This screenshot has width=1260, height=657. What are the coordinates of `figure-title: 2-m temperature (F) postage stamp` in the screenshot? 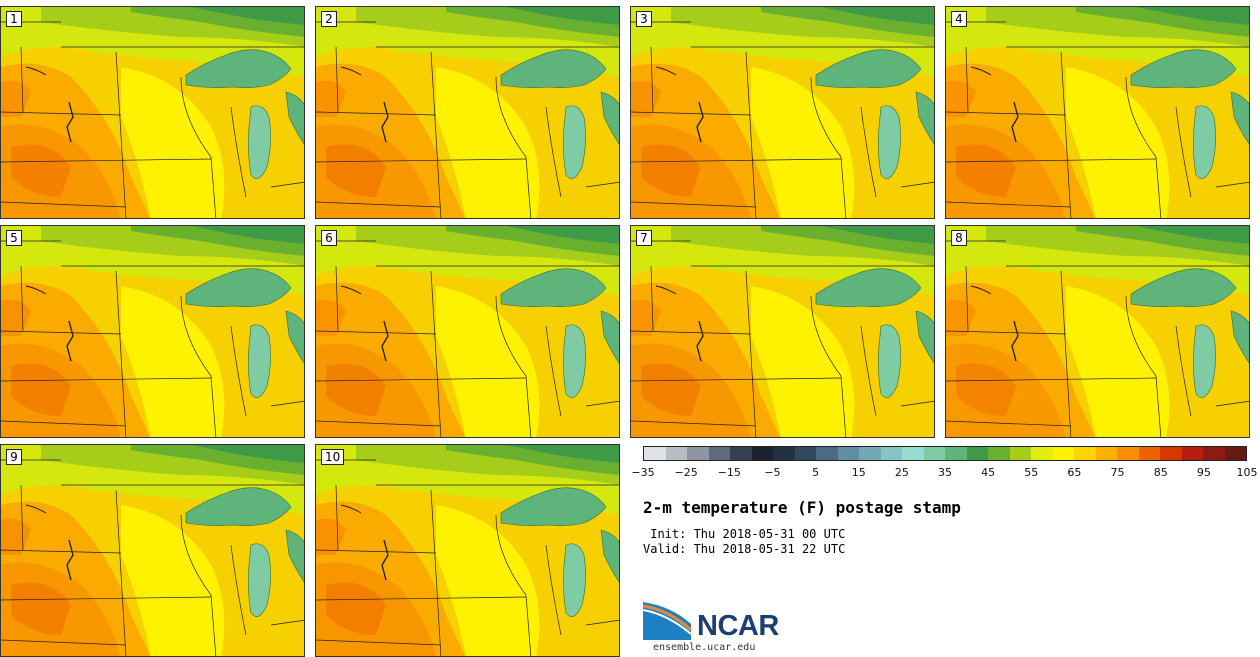 It's located at (802, 507).